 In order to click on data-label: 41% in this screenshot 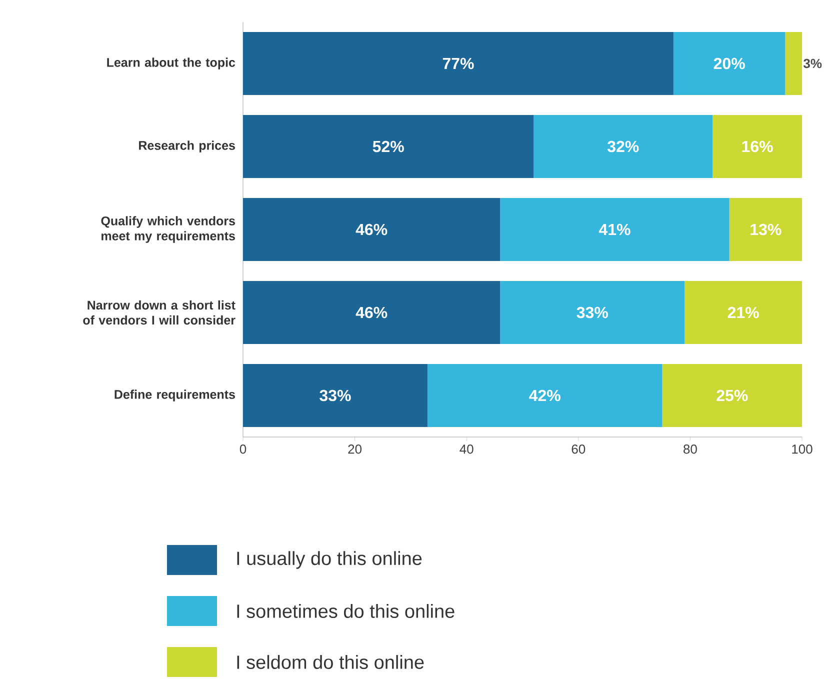, I will do `click(614, 230)`.